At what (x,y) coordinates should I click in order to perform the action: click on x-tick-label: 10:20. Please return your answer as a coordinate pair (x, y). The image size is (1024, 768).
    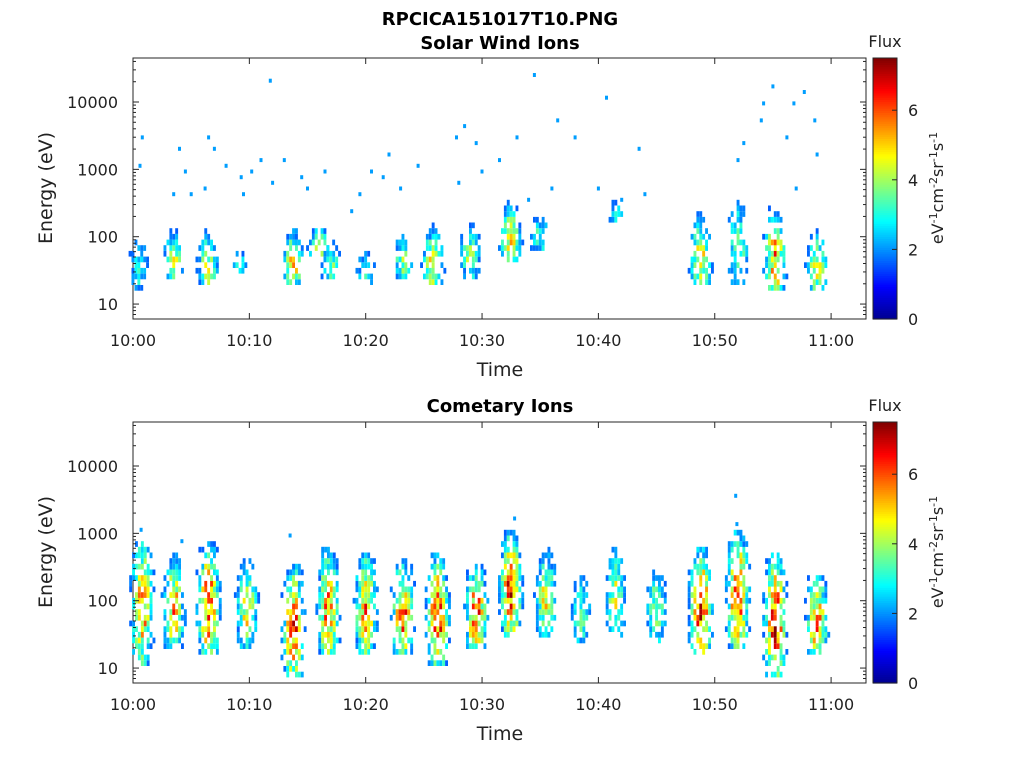
    Looking at the image, I should click on (366, 340).